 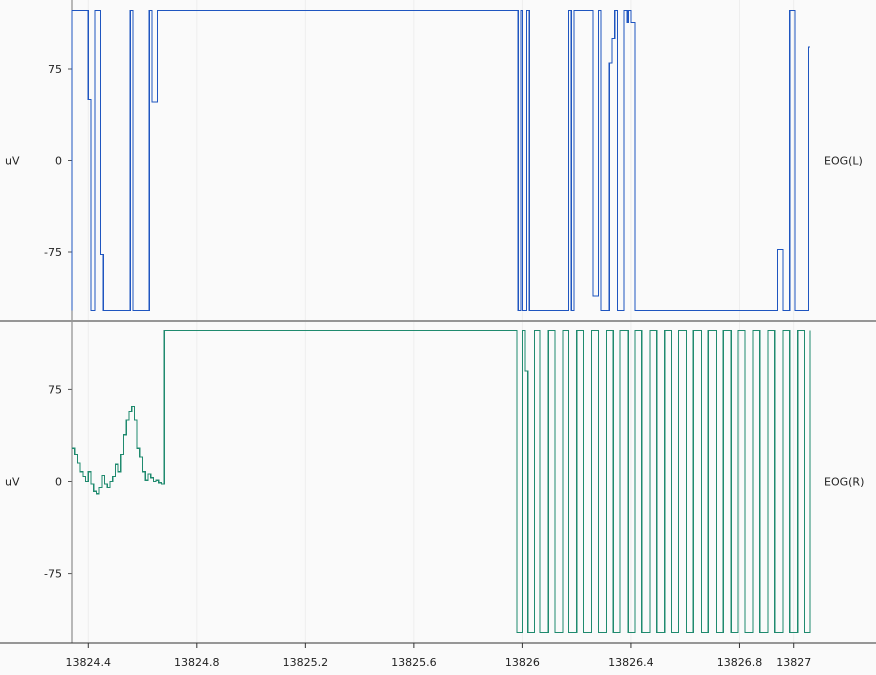 What do you see at coordinates (843, 161) in the screenshot?
I see `channel-label: EOG(L)` at bounding box center [843, 161].